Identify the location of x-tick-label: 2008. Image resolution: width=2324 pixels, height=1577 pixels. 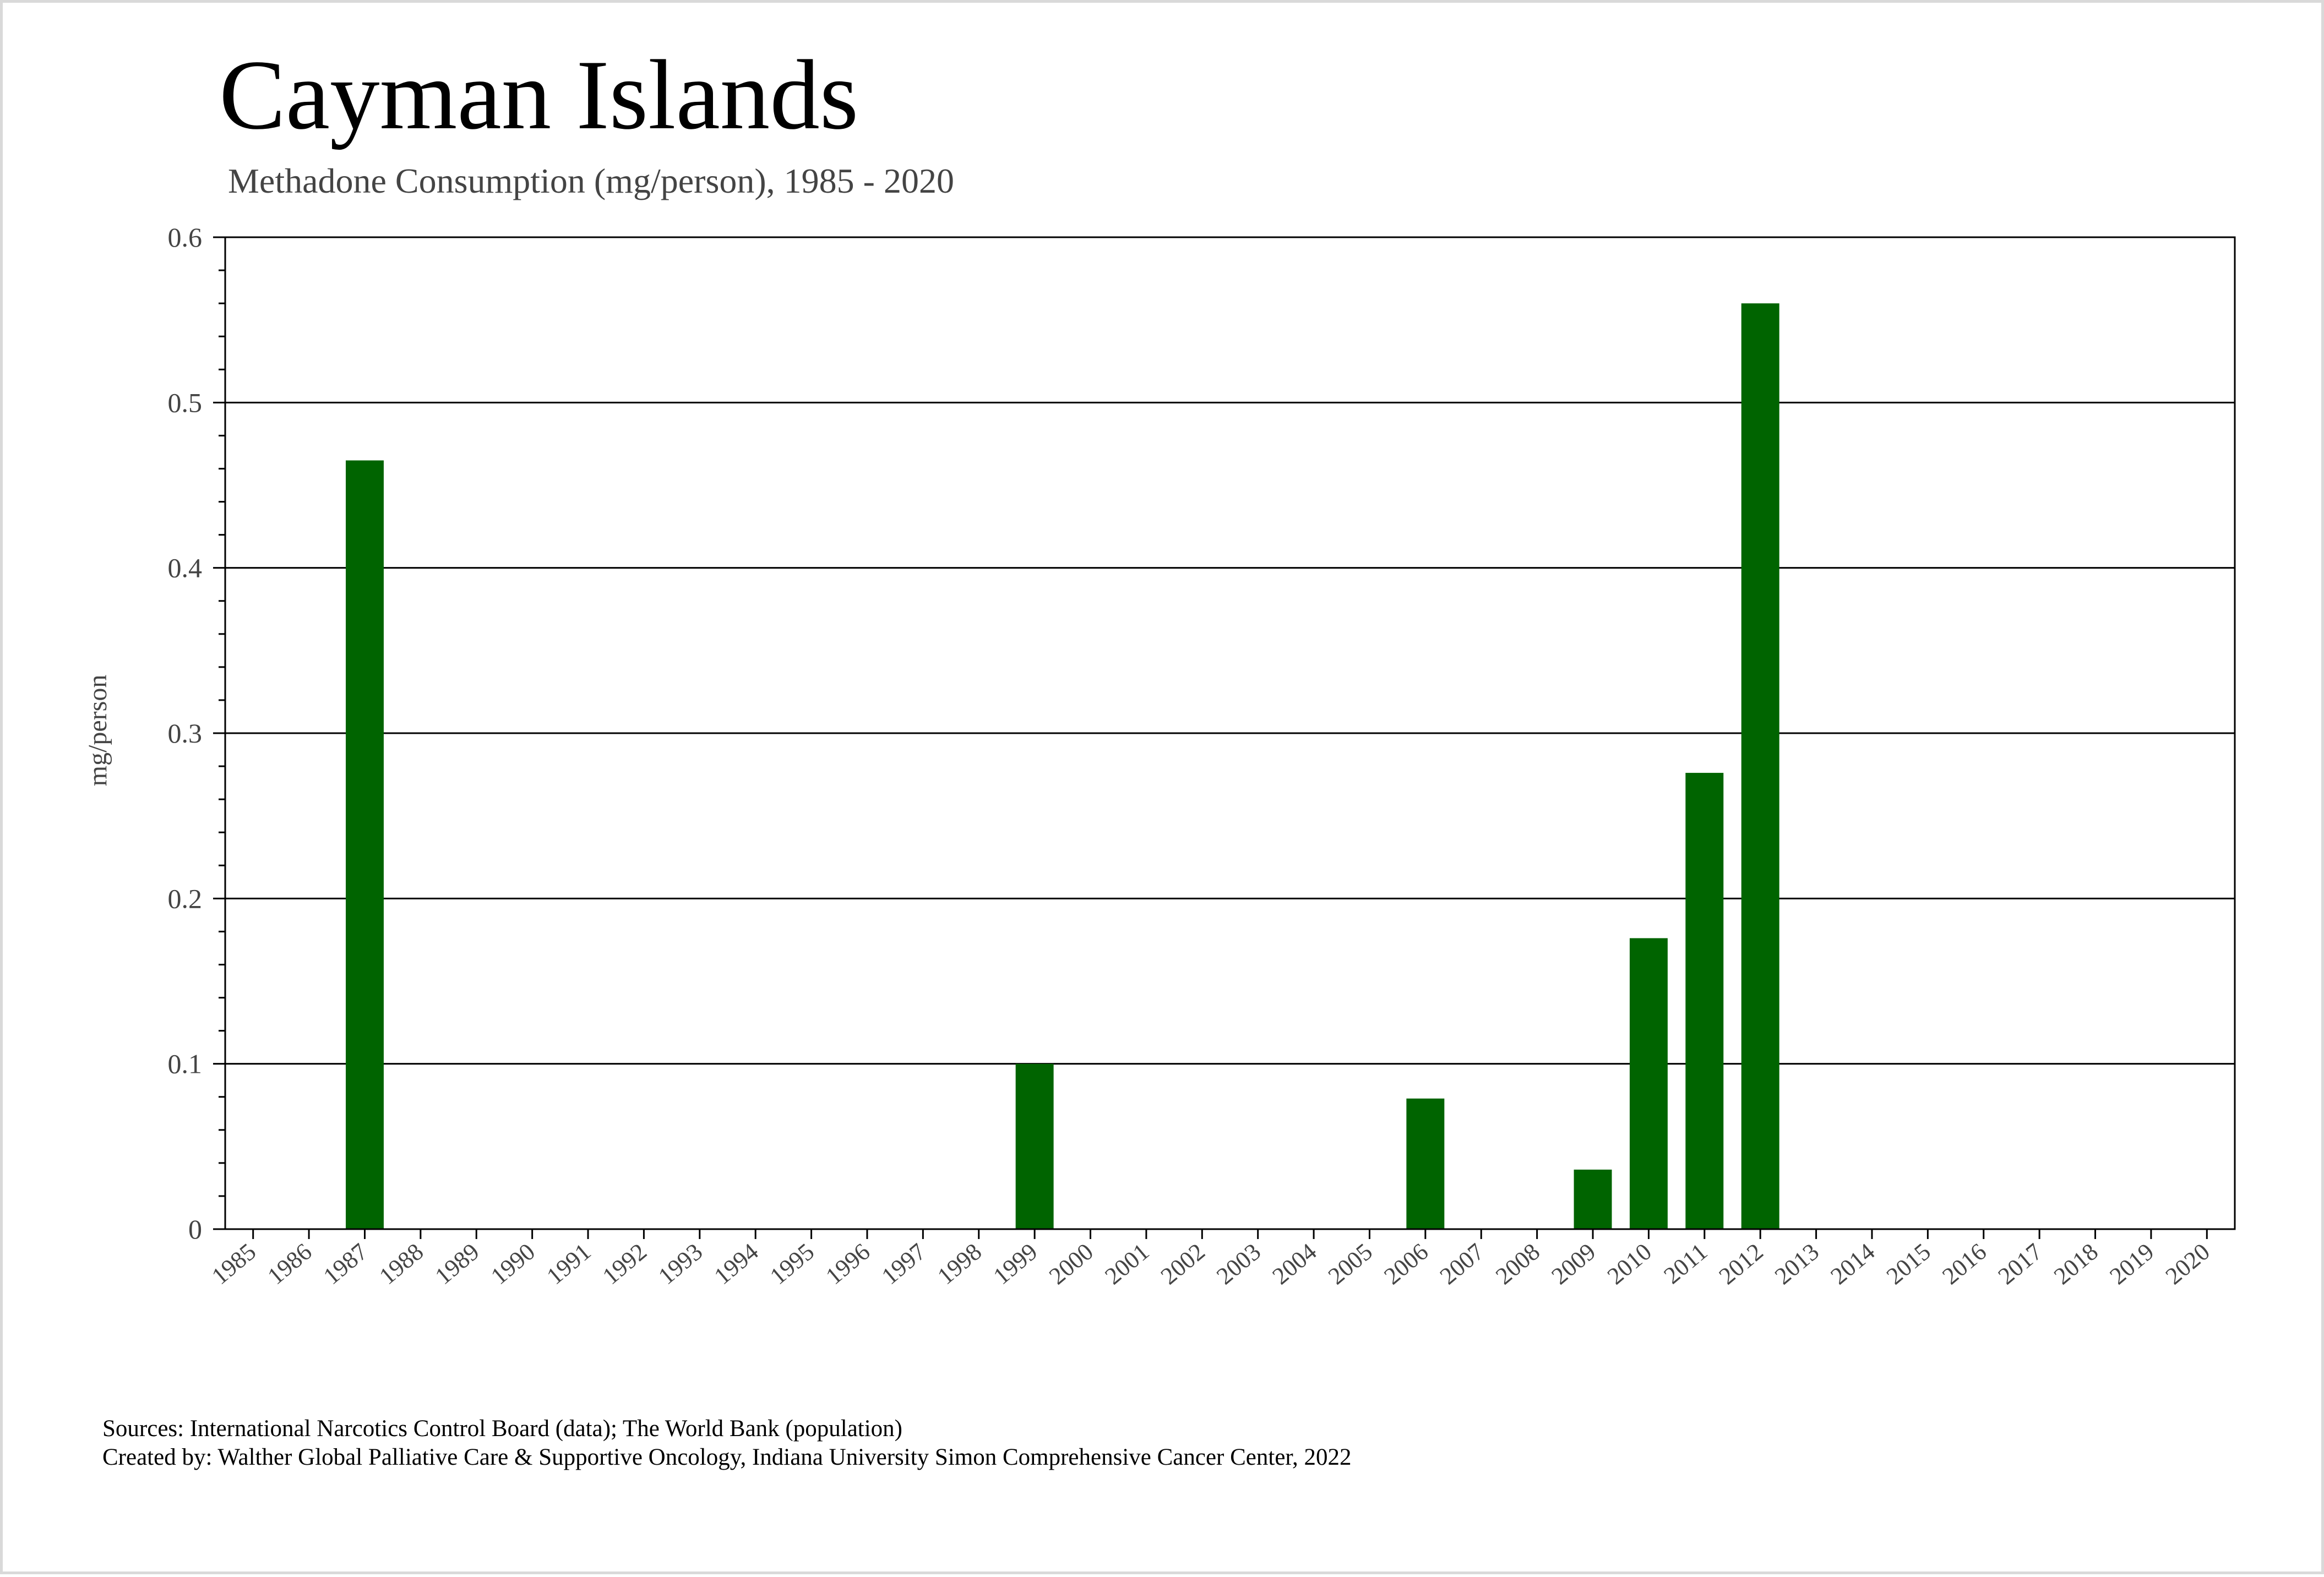
(1517, 1264).